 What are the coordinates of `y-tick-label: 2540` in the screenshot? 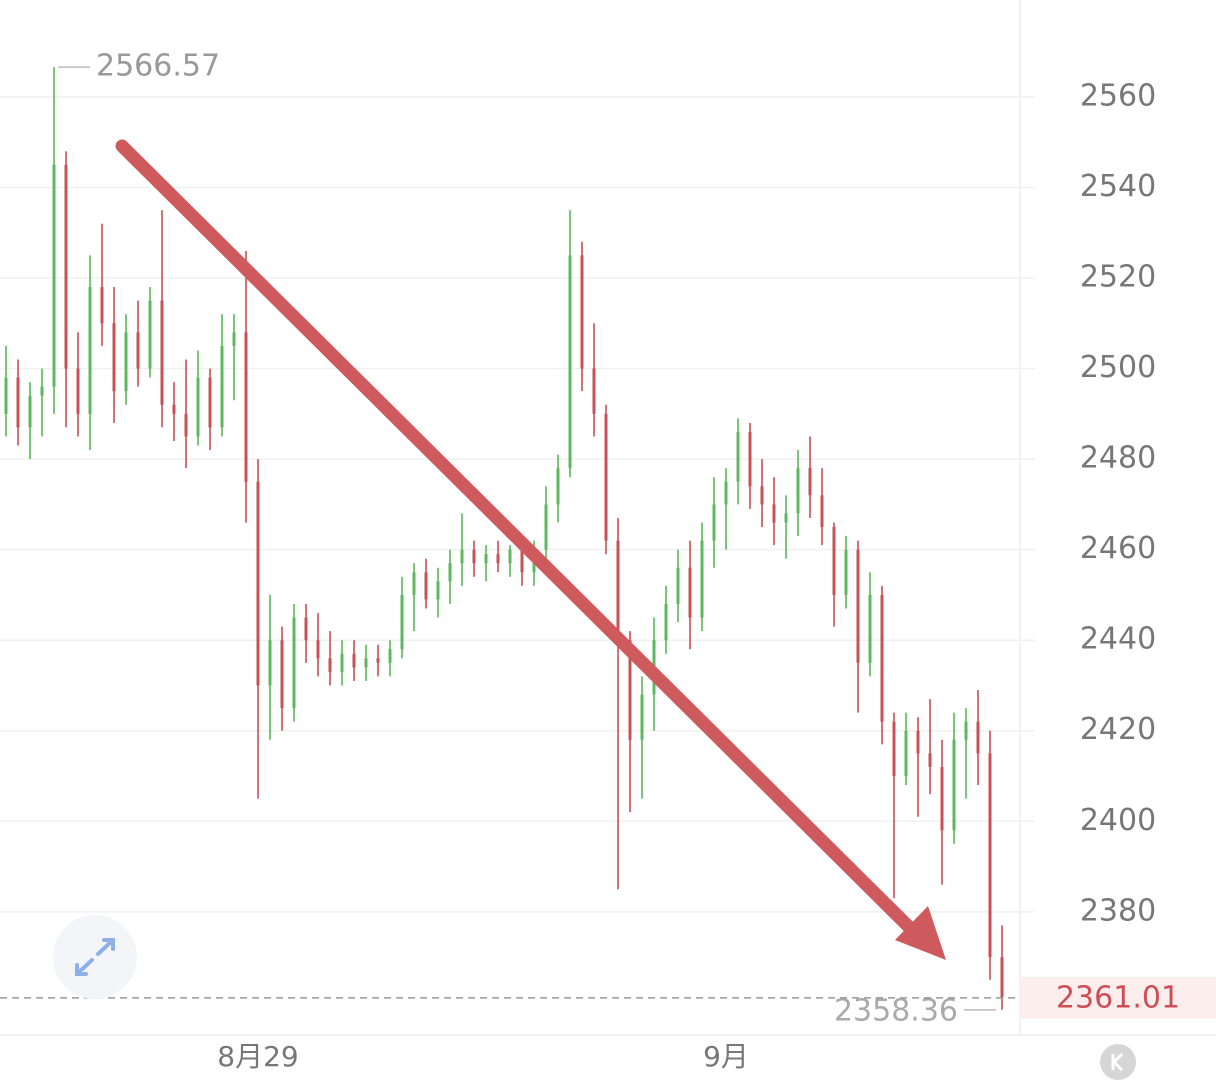 It's located at (1118, 186).